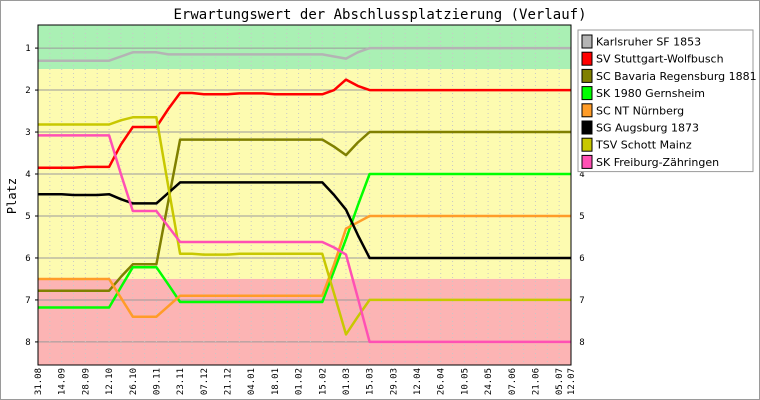 The image size is (760, 400). Describe the element at coordinates (27, 49) in the screenshot. I see `y-tick-label: 1` at that location.